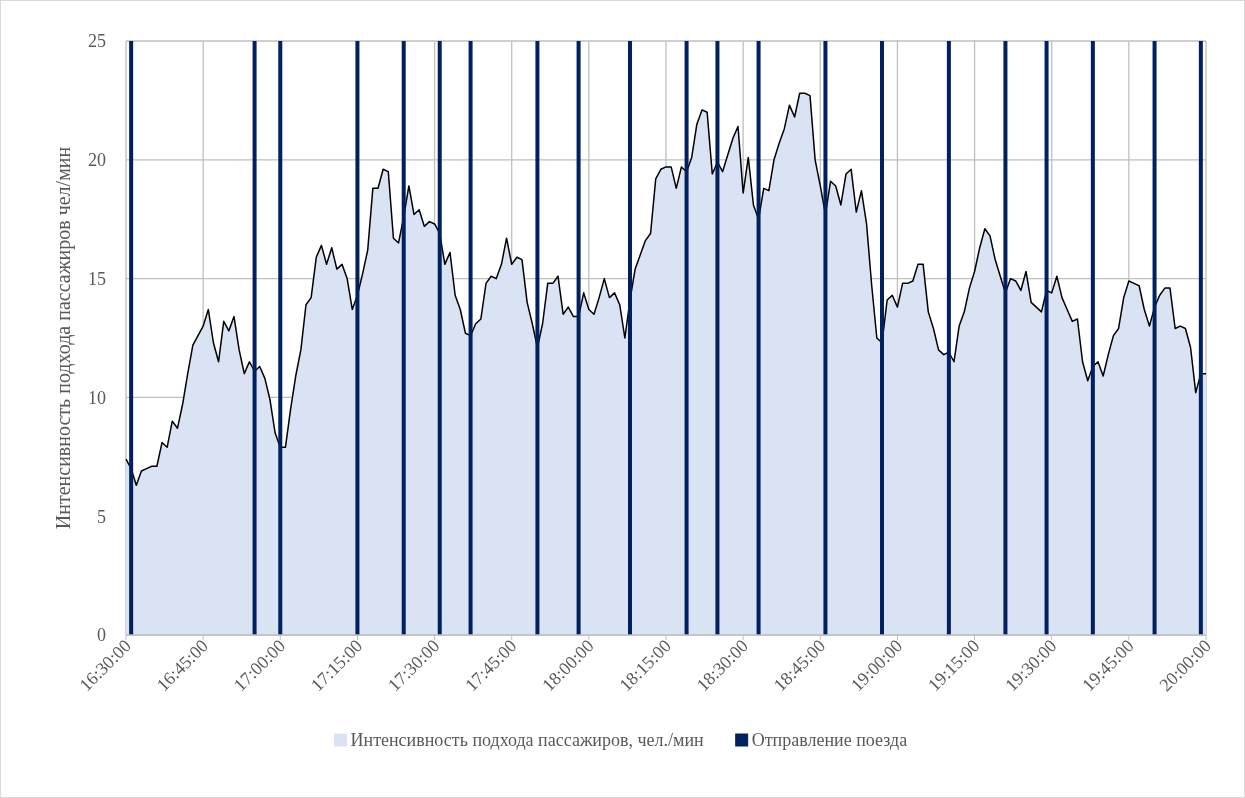  I want to click on legend-label: Интенсивность подхода пассажиров, чел./мин, so click(527, 740).